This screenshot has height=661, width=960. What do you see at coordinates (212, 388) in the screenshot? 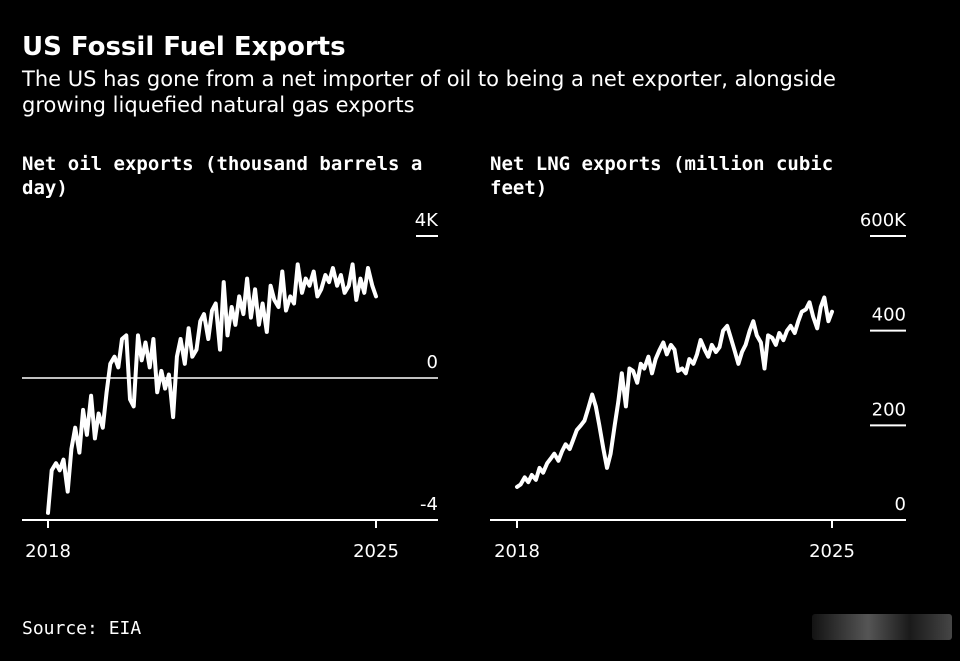
I see `oil-series-line` at bounding box center [212, 388].